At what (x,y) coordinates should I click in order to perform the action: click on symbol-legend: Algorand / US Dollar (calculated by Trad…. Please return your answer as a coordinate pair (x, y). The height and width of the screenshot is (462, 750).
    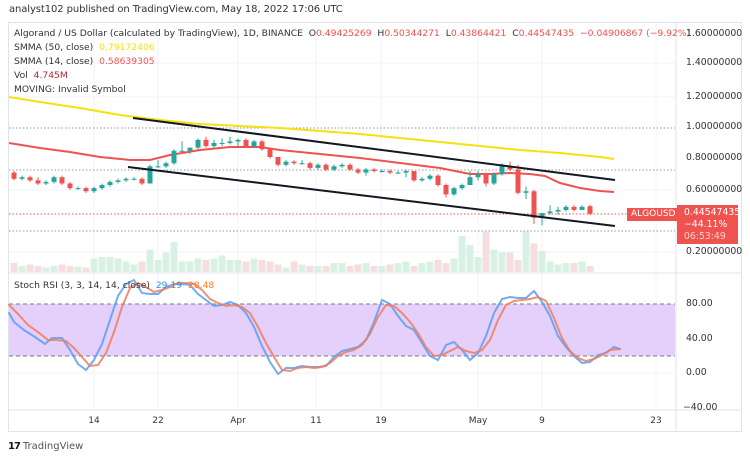
    Looking at the image, I should click on (352, 33).